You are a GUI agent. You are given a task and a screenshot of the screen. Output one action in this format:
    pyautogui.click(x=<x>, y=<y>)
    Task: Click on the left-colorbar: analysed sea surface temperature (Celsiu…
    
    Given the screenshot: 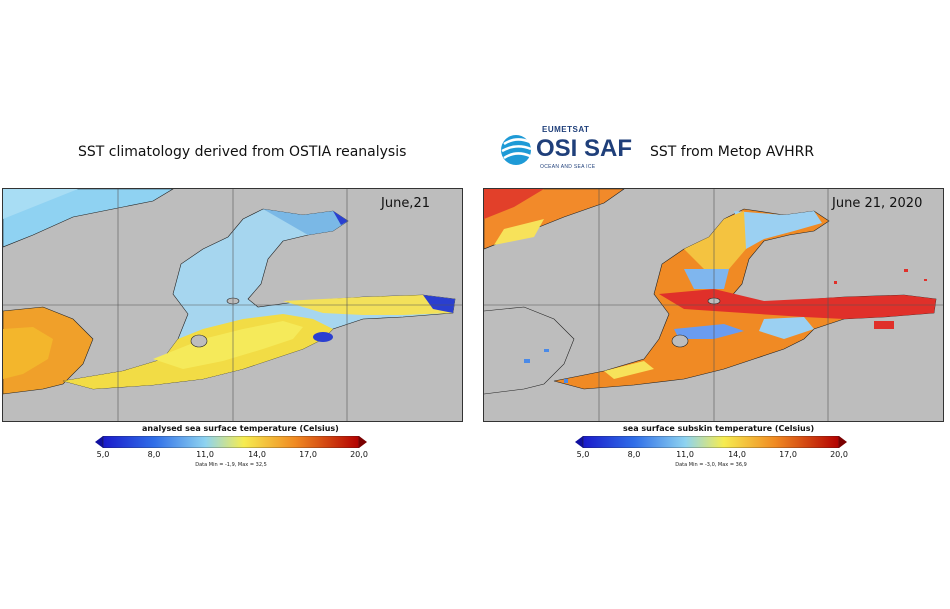 What is the action you would take?
    pyautogui.click(x=231, y=449)
    